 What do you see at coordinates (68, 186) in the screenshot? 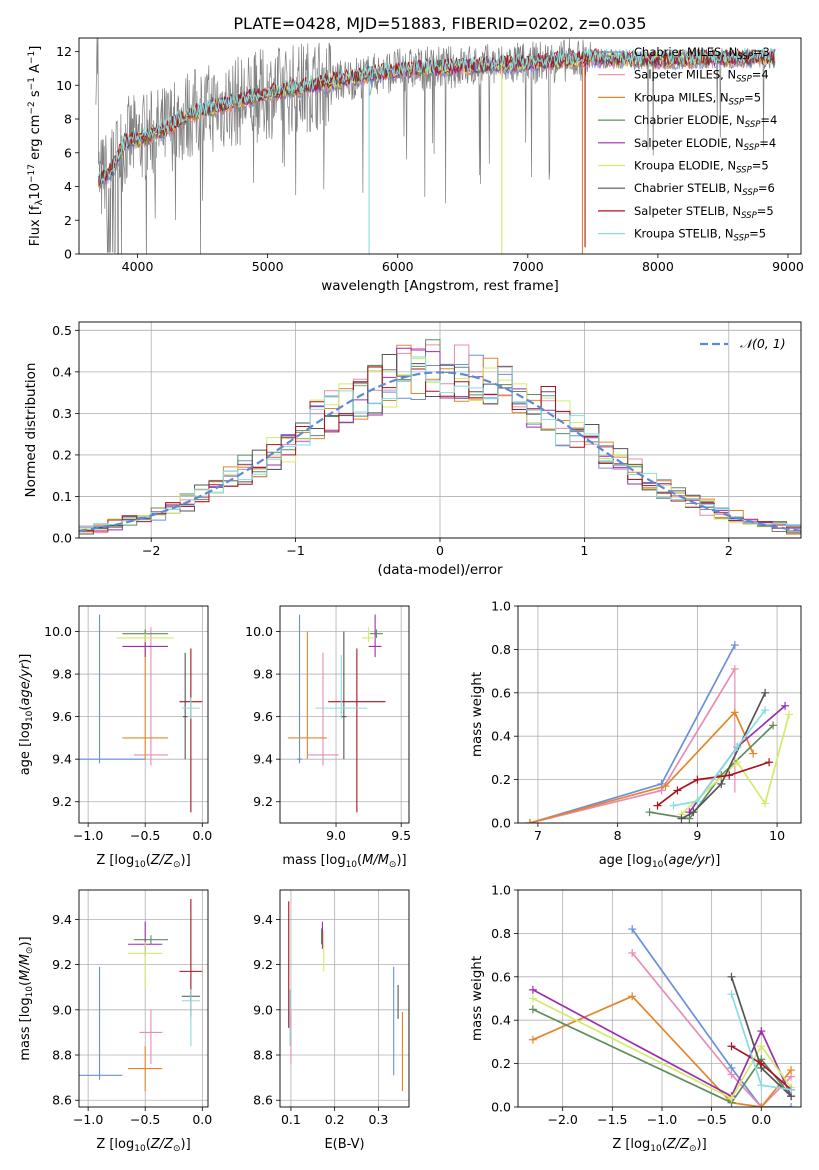
I see `y-tick-label: 4` at bounding box center [68, 186].